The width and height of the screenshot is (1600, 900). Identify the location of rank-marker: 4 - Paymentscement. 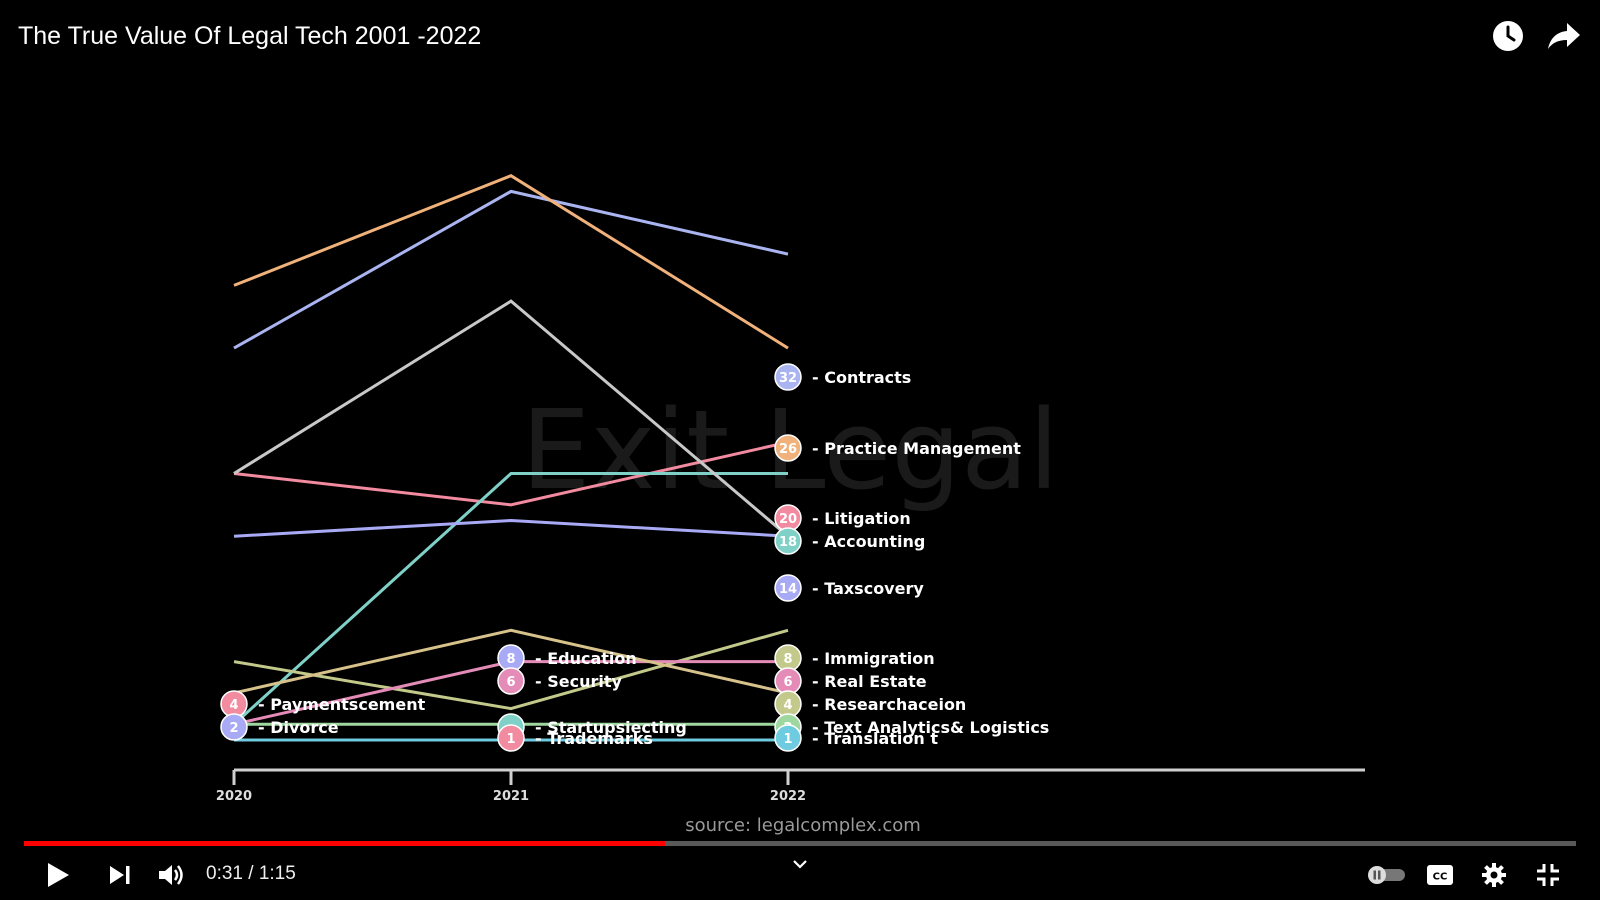
(323, 704).